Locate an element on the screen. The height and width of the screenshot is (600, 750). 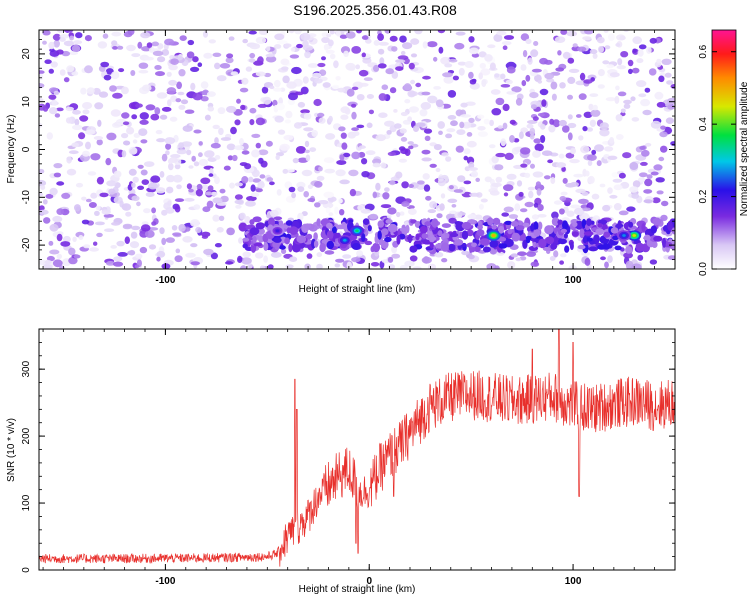
snr-x-label: Height of straight line (km) is located at coordinates (357, 589).